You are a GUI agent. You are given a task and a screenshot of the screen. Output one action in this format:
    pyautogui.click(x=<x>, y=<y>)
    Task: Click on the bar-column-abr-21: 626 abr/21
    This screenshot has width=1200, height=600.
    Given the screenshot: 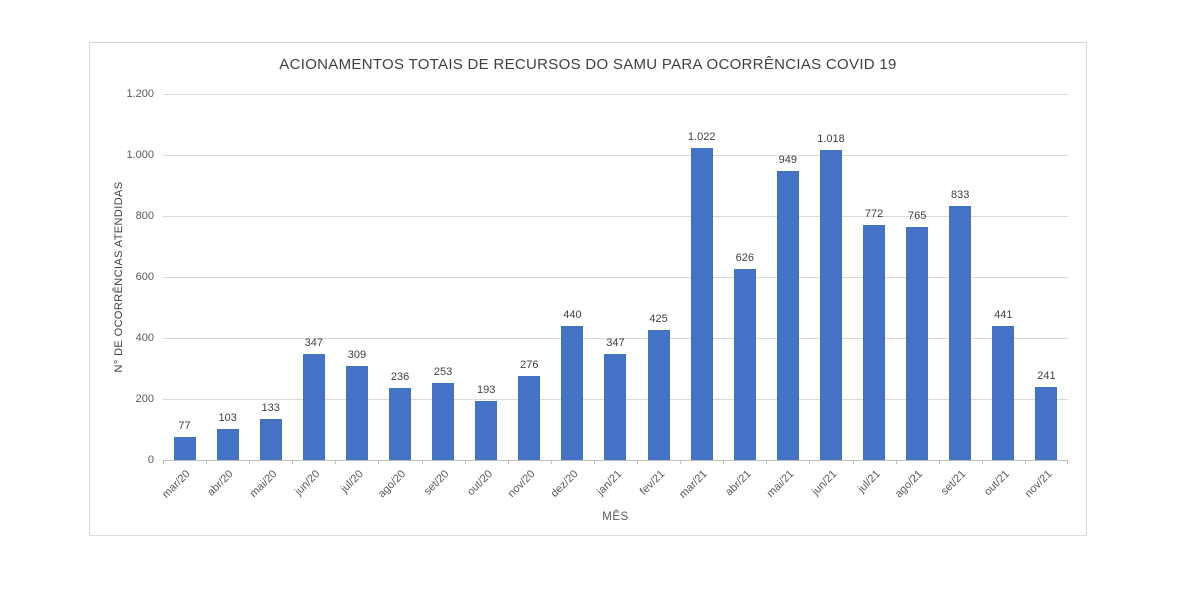 What is the action you would take?
    pyautogui.click(x=744, y=296)
    